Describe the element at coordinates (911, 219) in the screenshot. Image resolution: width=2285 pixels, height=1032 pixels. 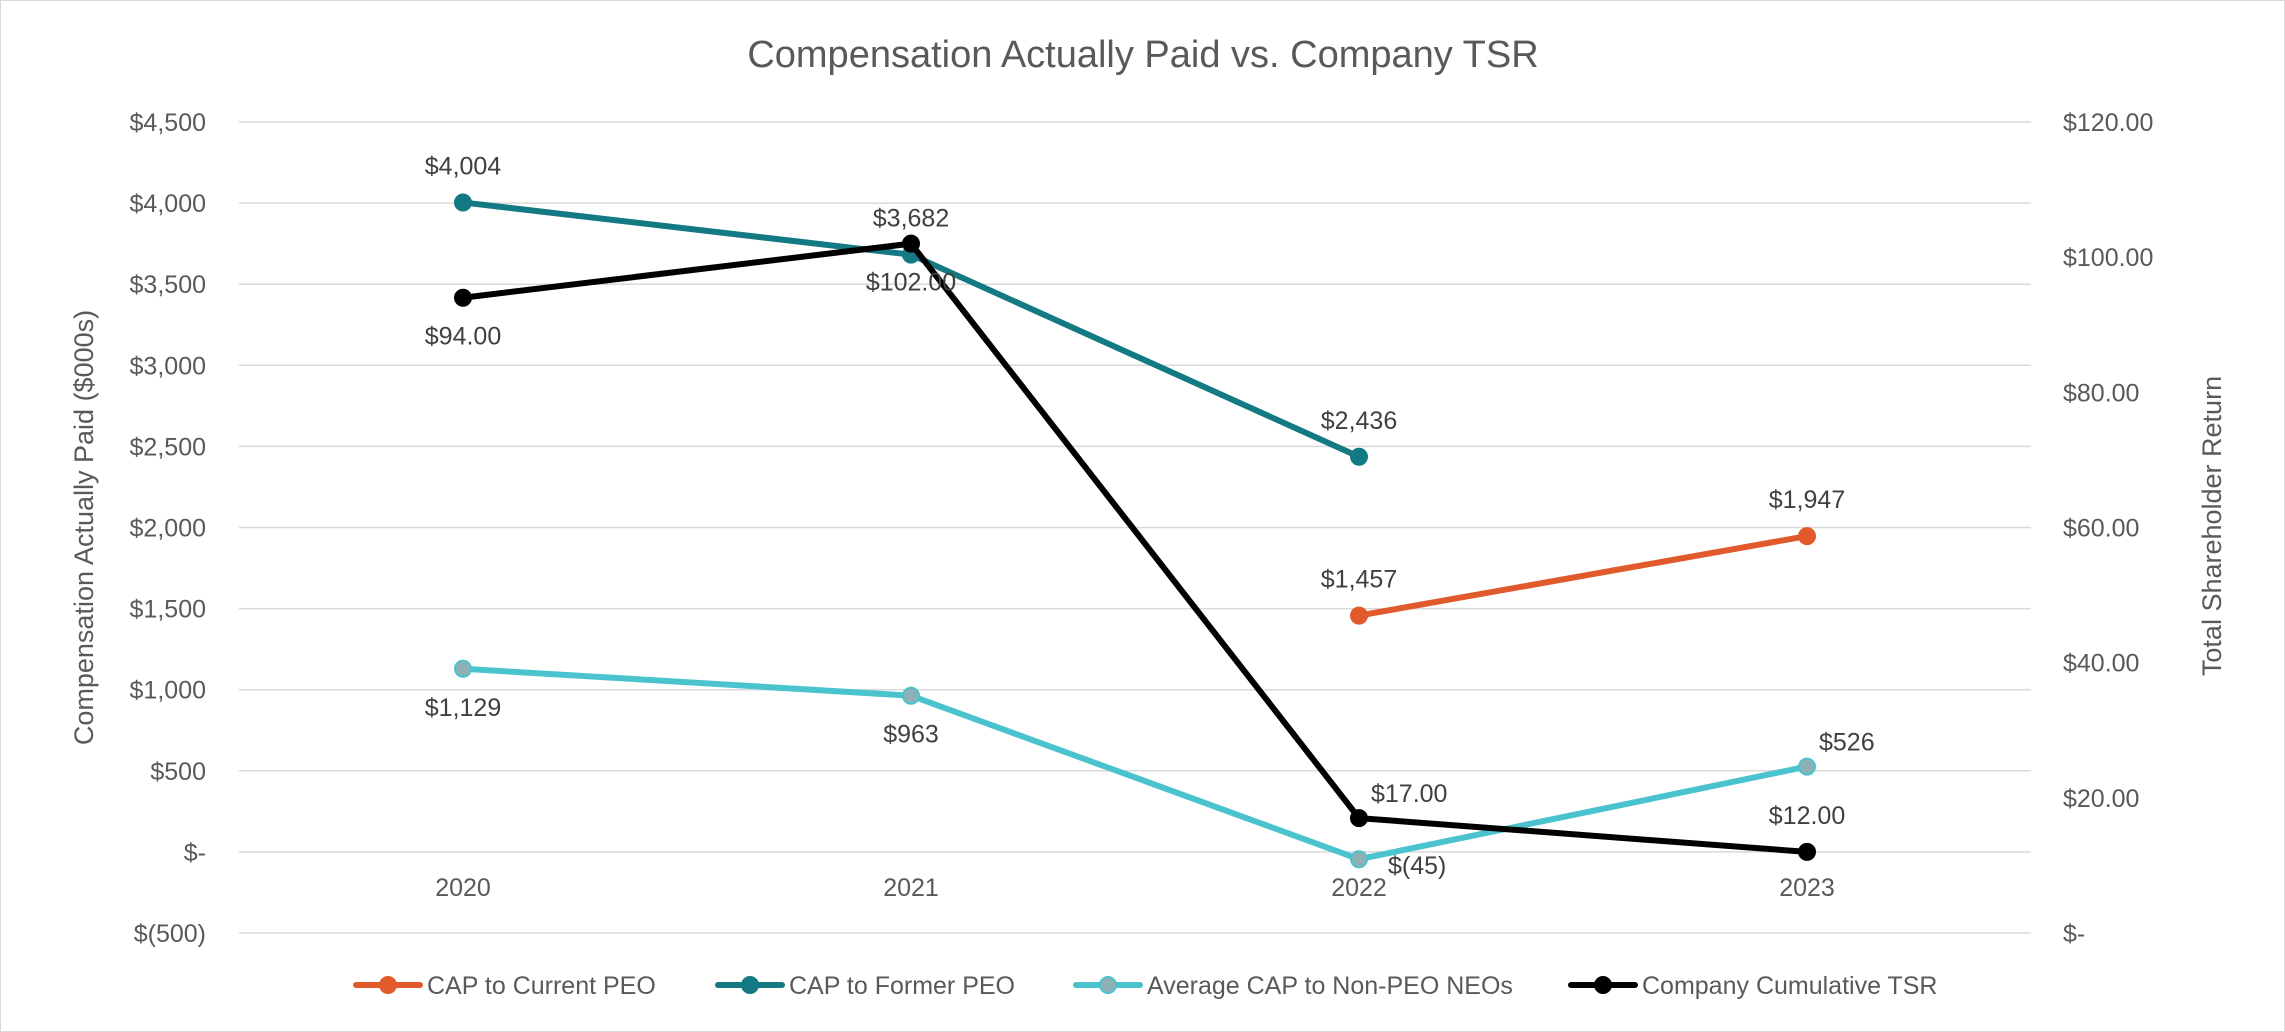
I see `data-label: $3,682` at that location.